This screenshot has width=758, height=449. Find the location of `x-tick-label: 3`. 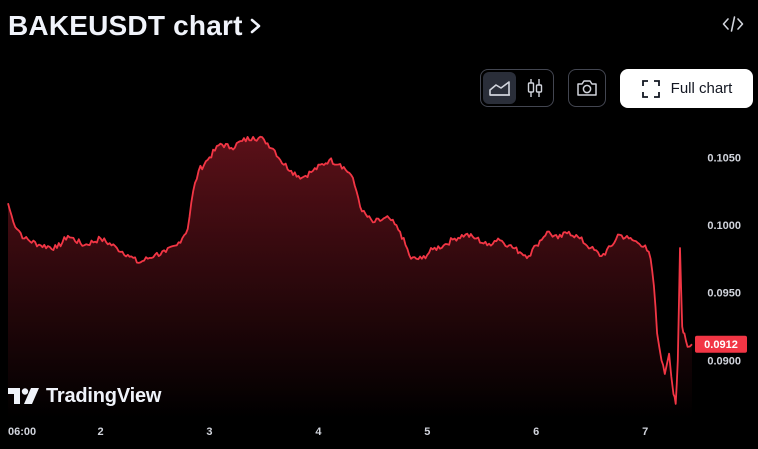

x-tick-label: 3 is located at coordinates (209, 432).